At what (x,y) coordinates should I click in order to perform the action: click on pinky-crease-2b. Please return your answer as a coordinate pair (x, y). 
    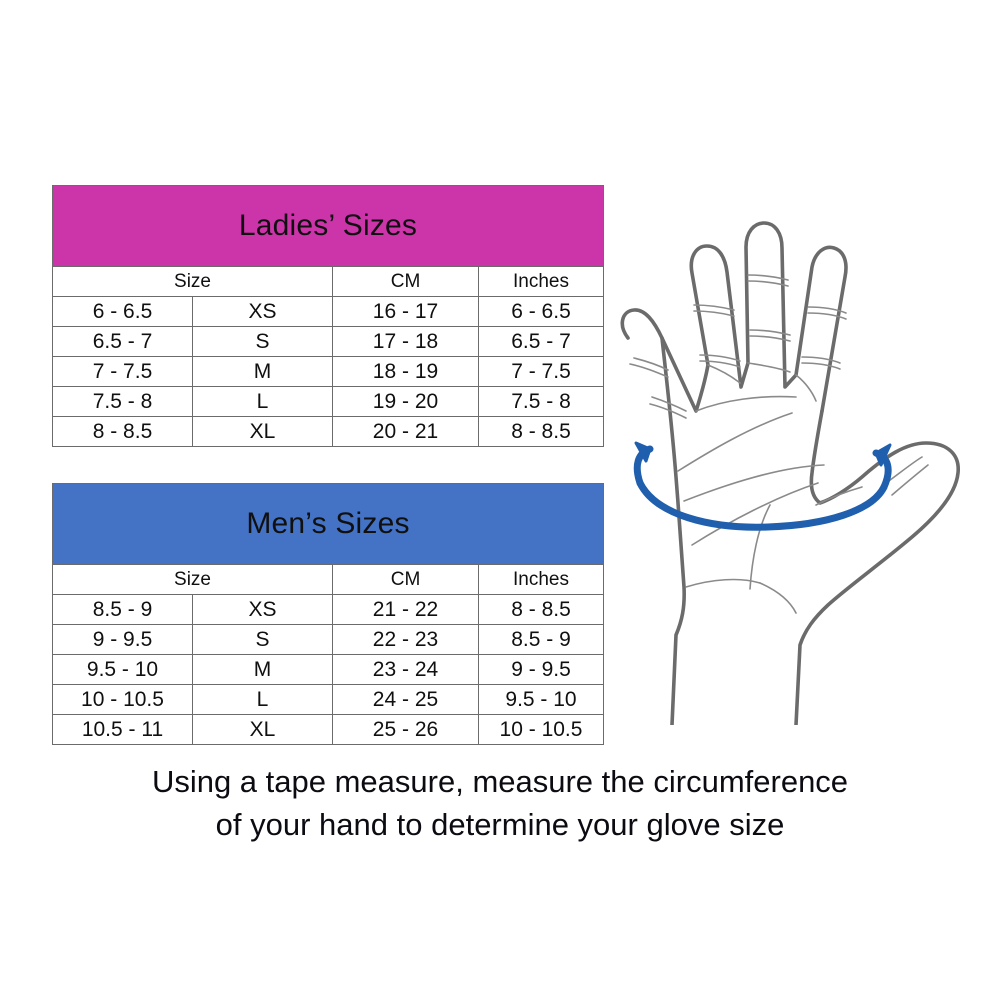
    Looking at the image, I should click on (668, 411).